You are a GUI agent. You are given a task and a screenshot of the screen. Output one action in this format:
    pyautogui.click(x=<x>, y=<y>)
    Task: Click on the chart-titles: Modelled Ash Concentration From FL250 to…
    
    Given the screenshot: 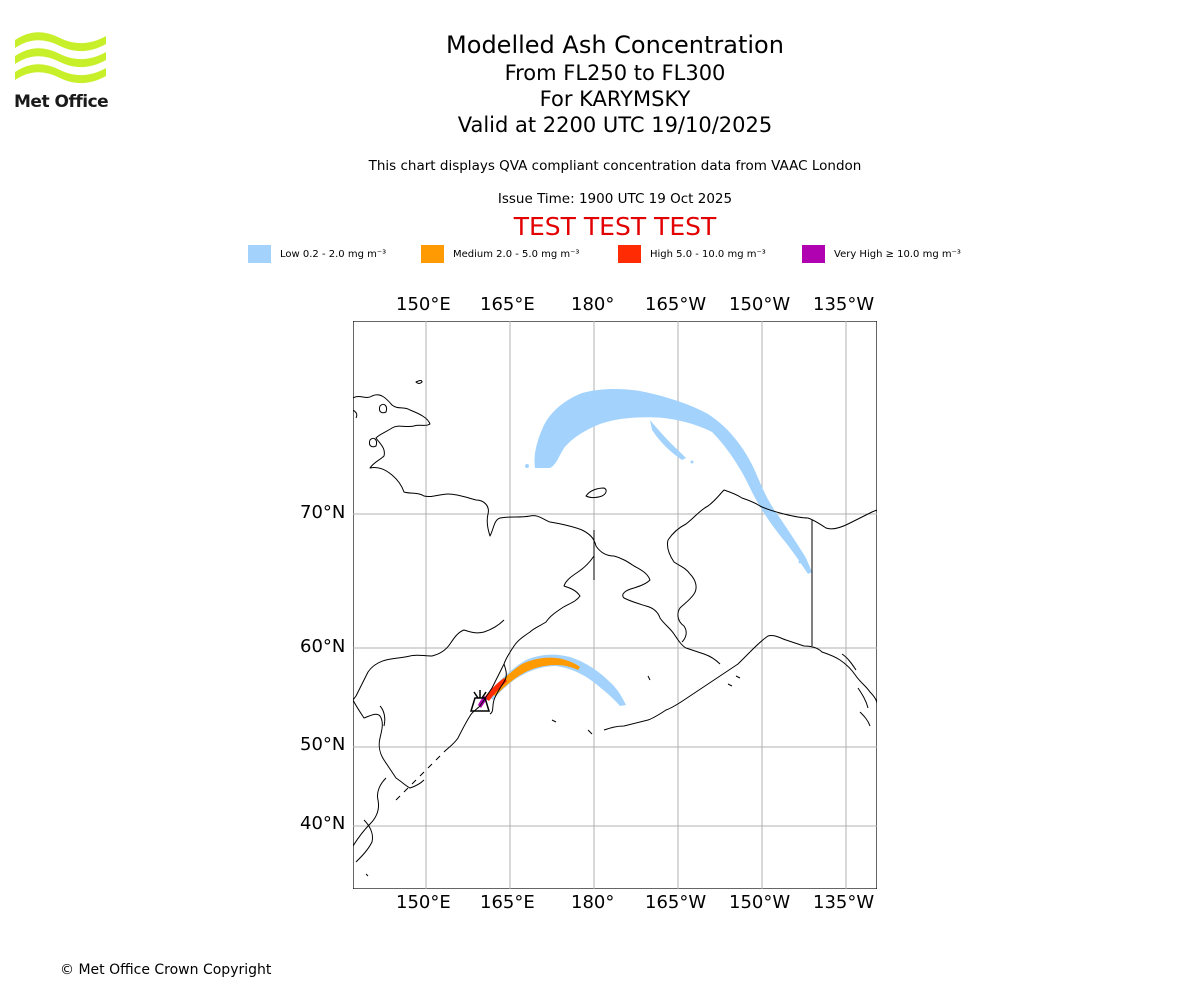 What is the action you would take?
    pyautogui.click(x=615, y=84)
    